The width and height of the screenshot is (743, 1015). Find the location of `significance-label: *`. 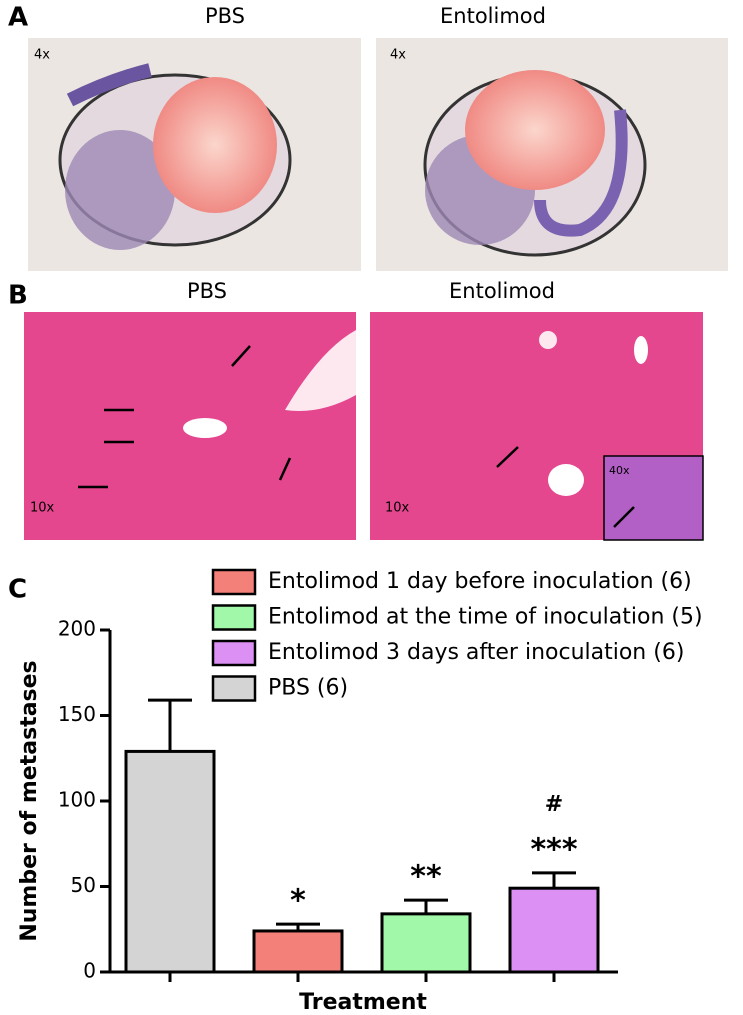

significance-label: * is located at coordinates (298, 901).